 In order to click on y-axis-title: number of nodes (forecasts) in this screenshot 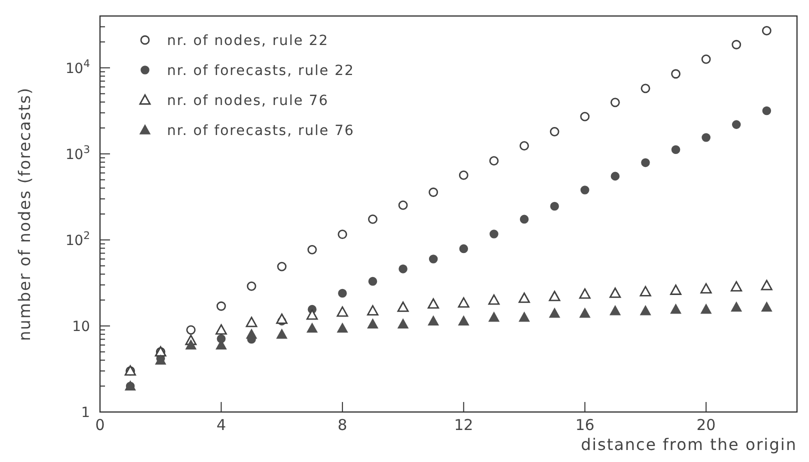, I will do `click(24, 214)`.